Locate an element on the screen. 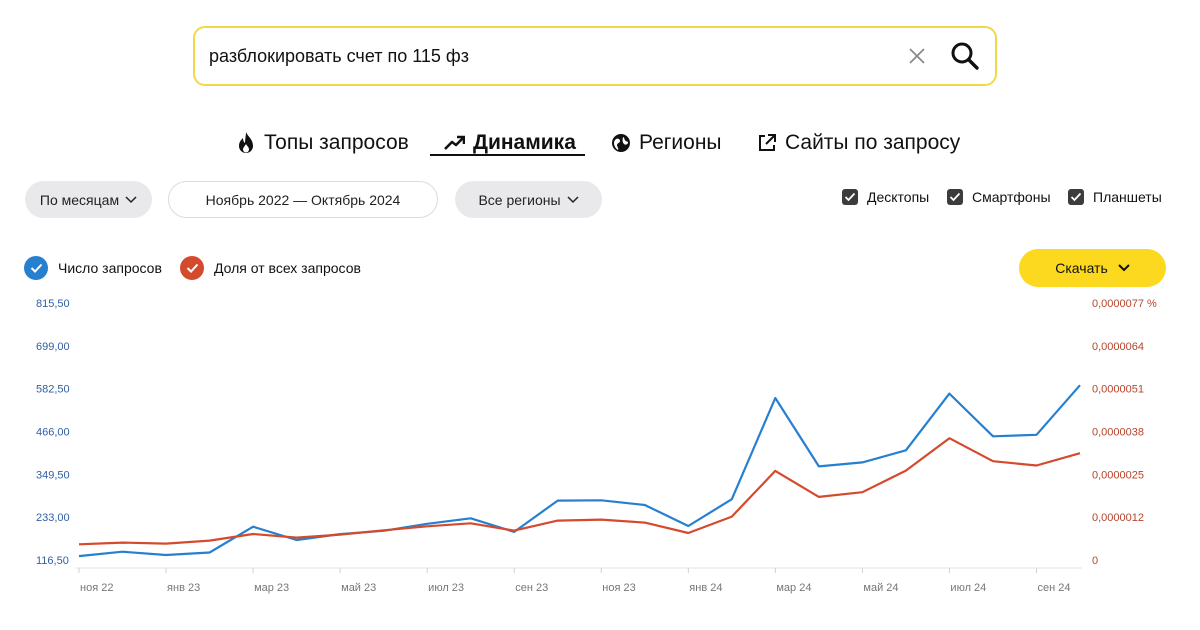  y-right-tick-label: 0,0000064 is located at coordinates (1118, 347).